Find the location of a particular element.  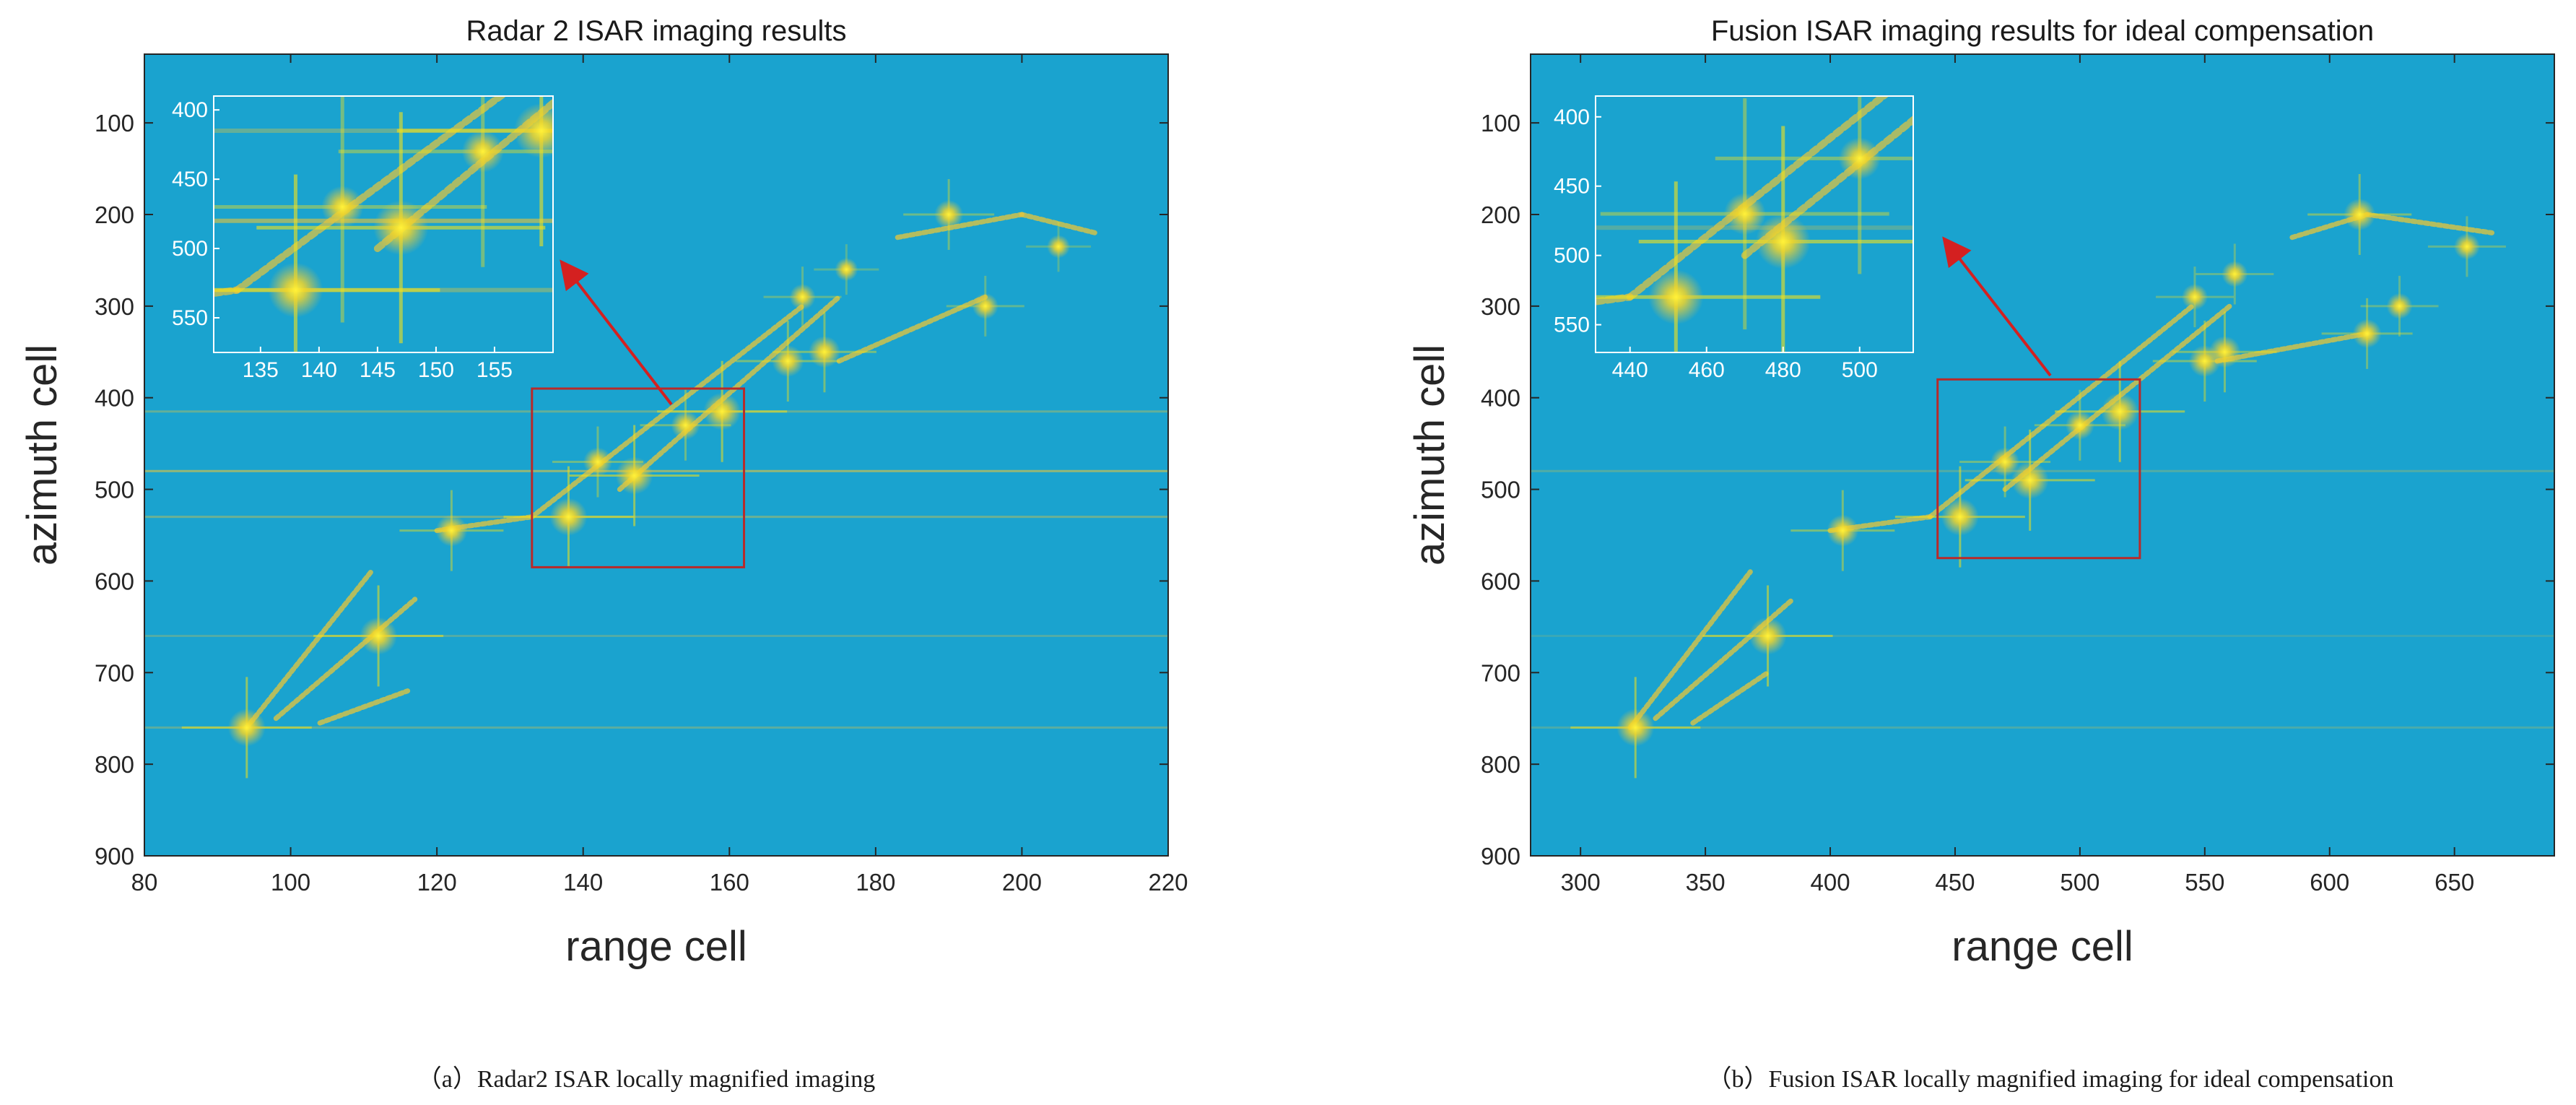

panel-b-inset-frame is located at coordinates (1755, 224).